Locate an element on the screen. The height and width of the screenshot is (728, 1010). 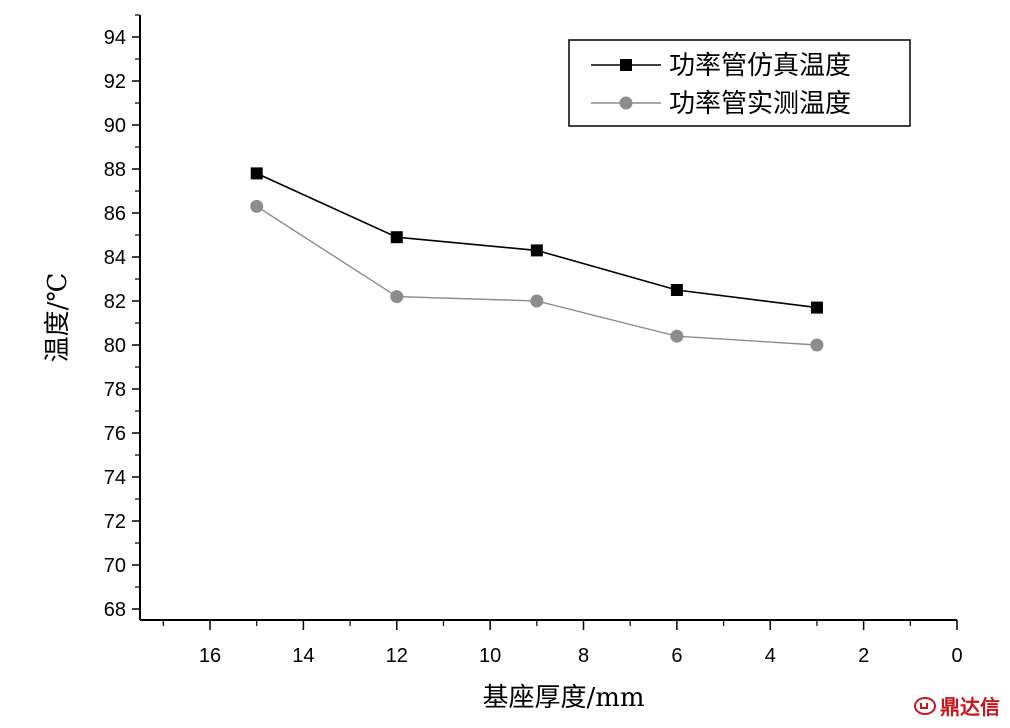
y-tick-label: 74 is located at coordinates (115, 478).